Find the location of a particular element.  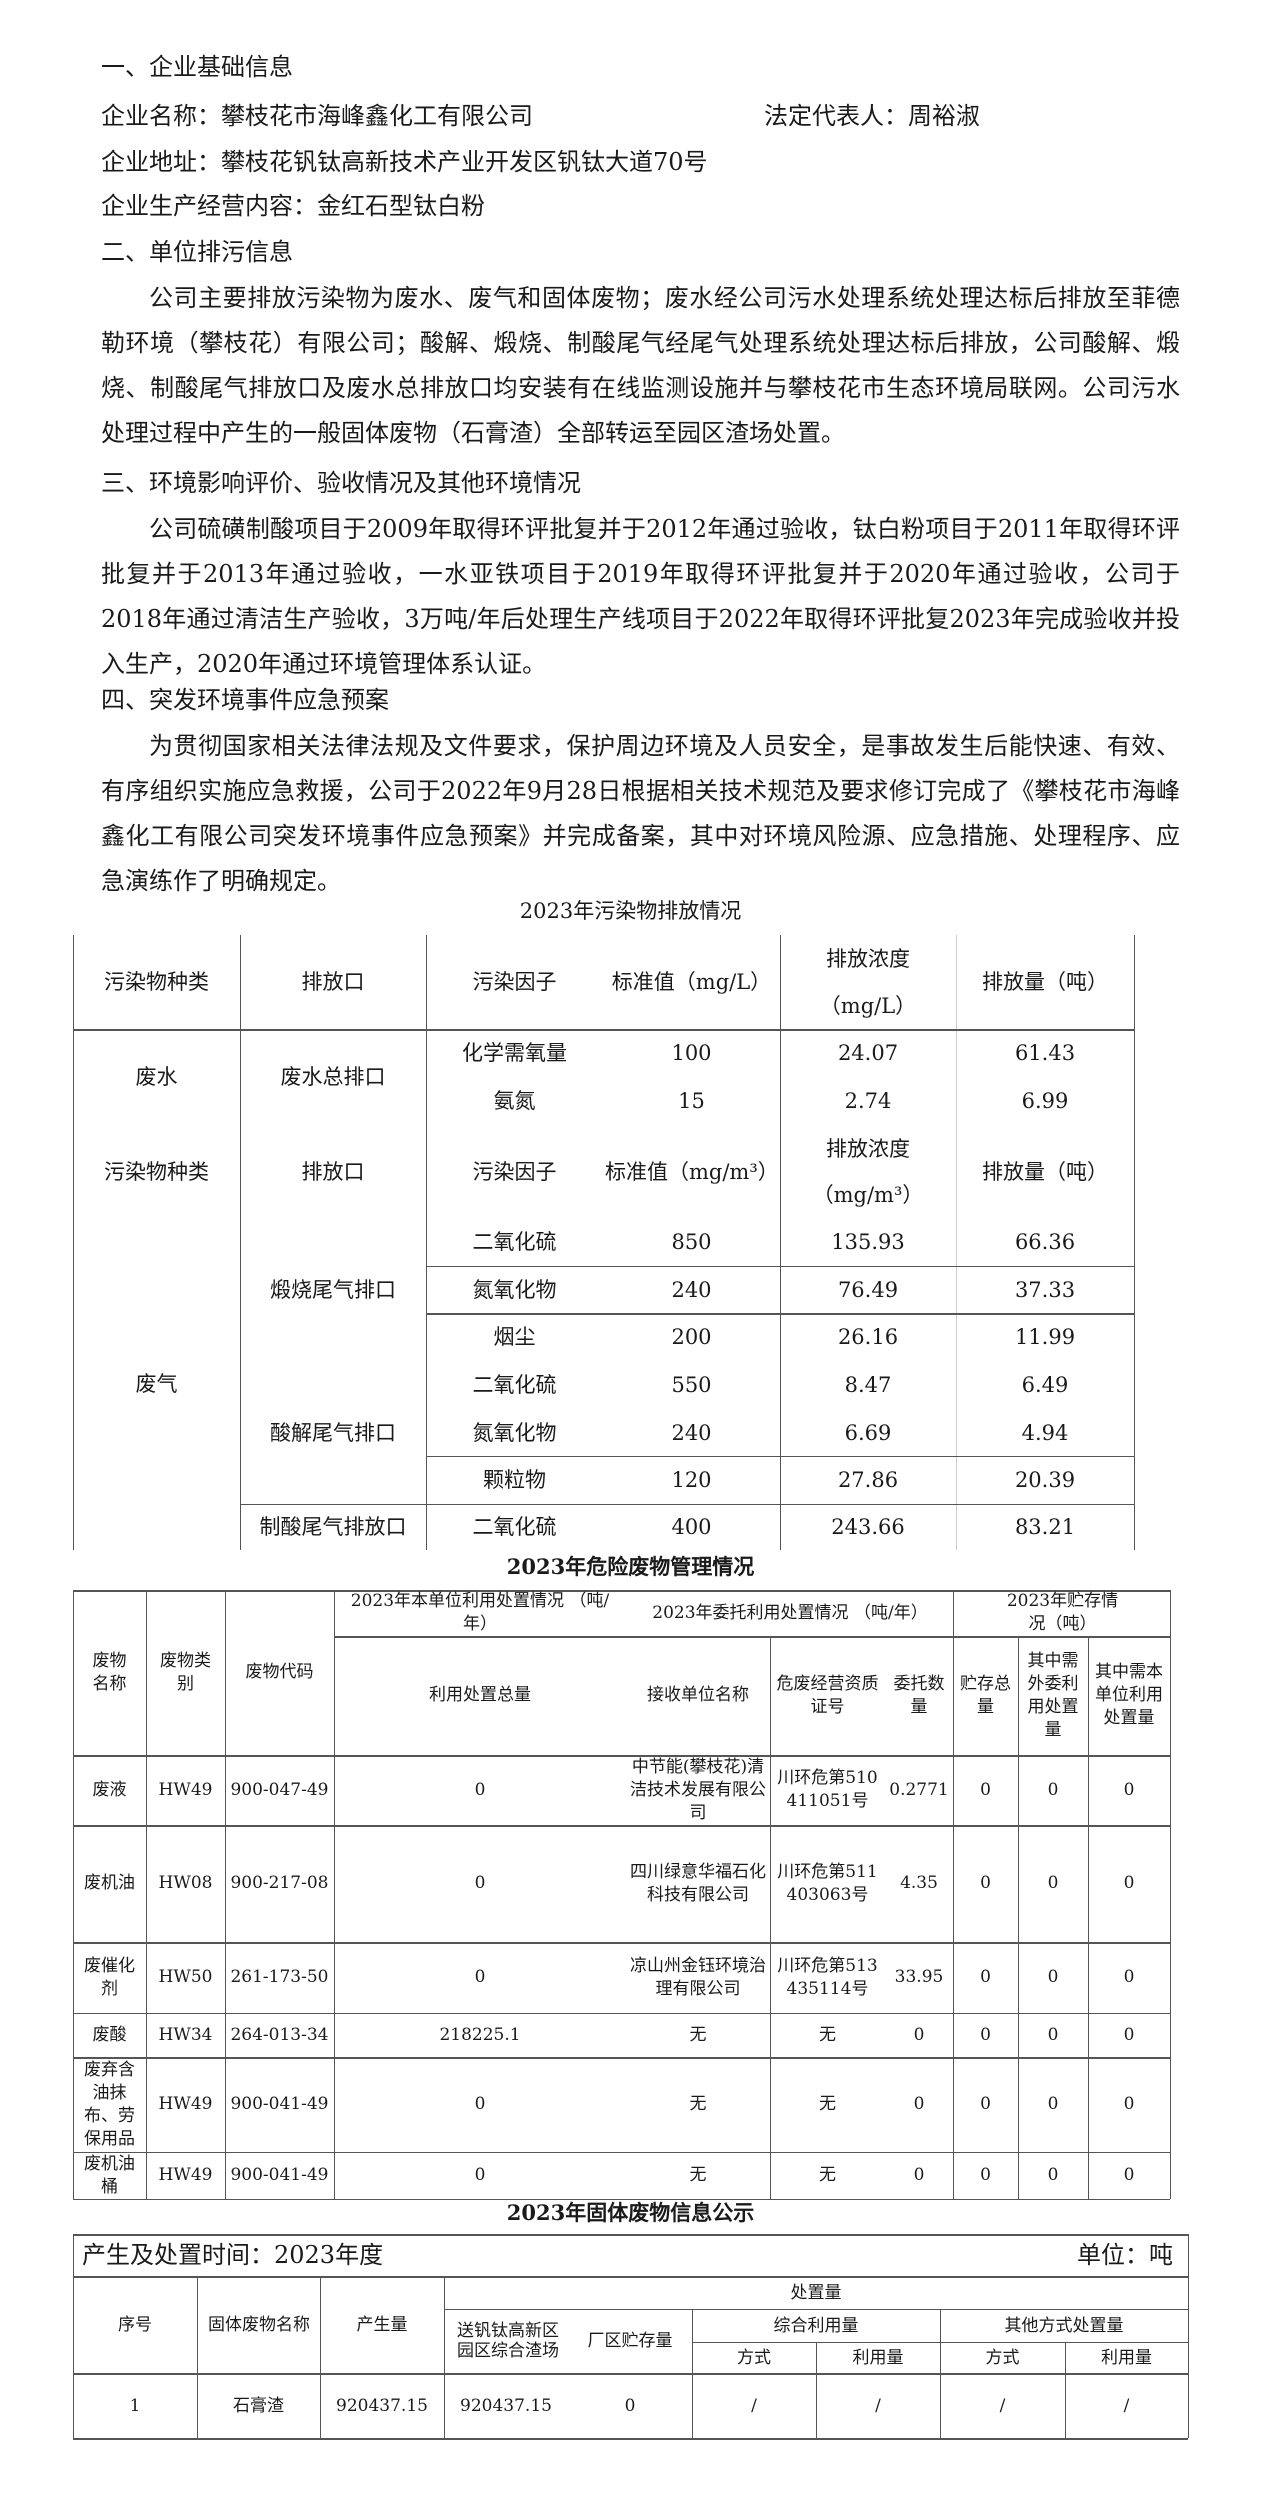

hazardous-row-cell: 264-013-34 is located at coordinates (279, 2034).